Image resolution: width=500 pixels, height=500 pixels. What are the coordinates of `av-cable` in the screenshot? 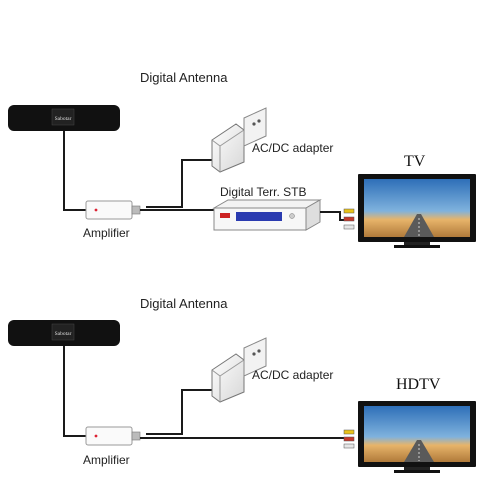 It's located at (333, 216).